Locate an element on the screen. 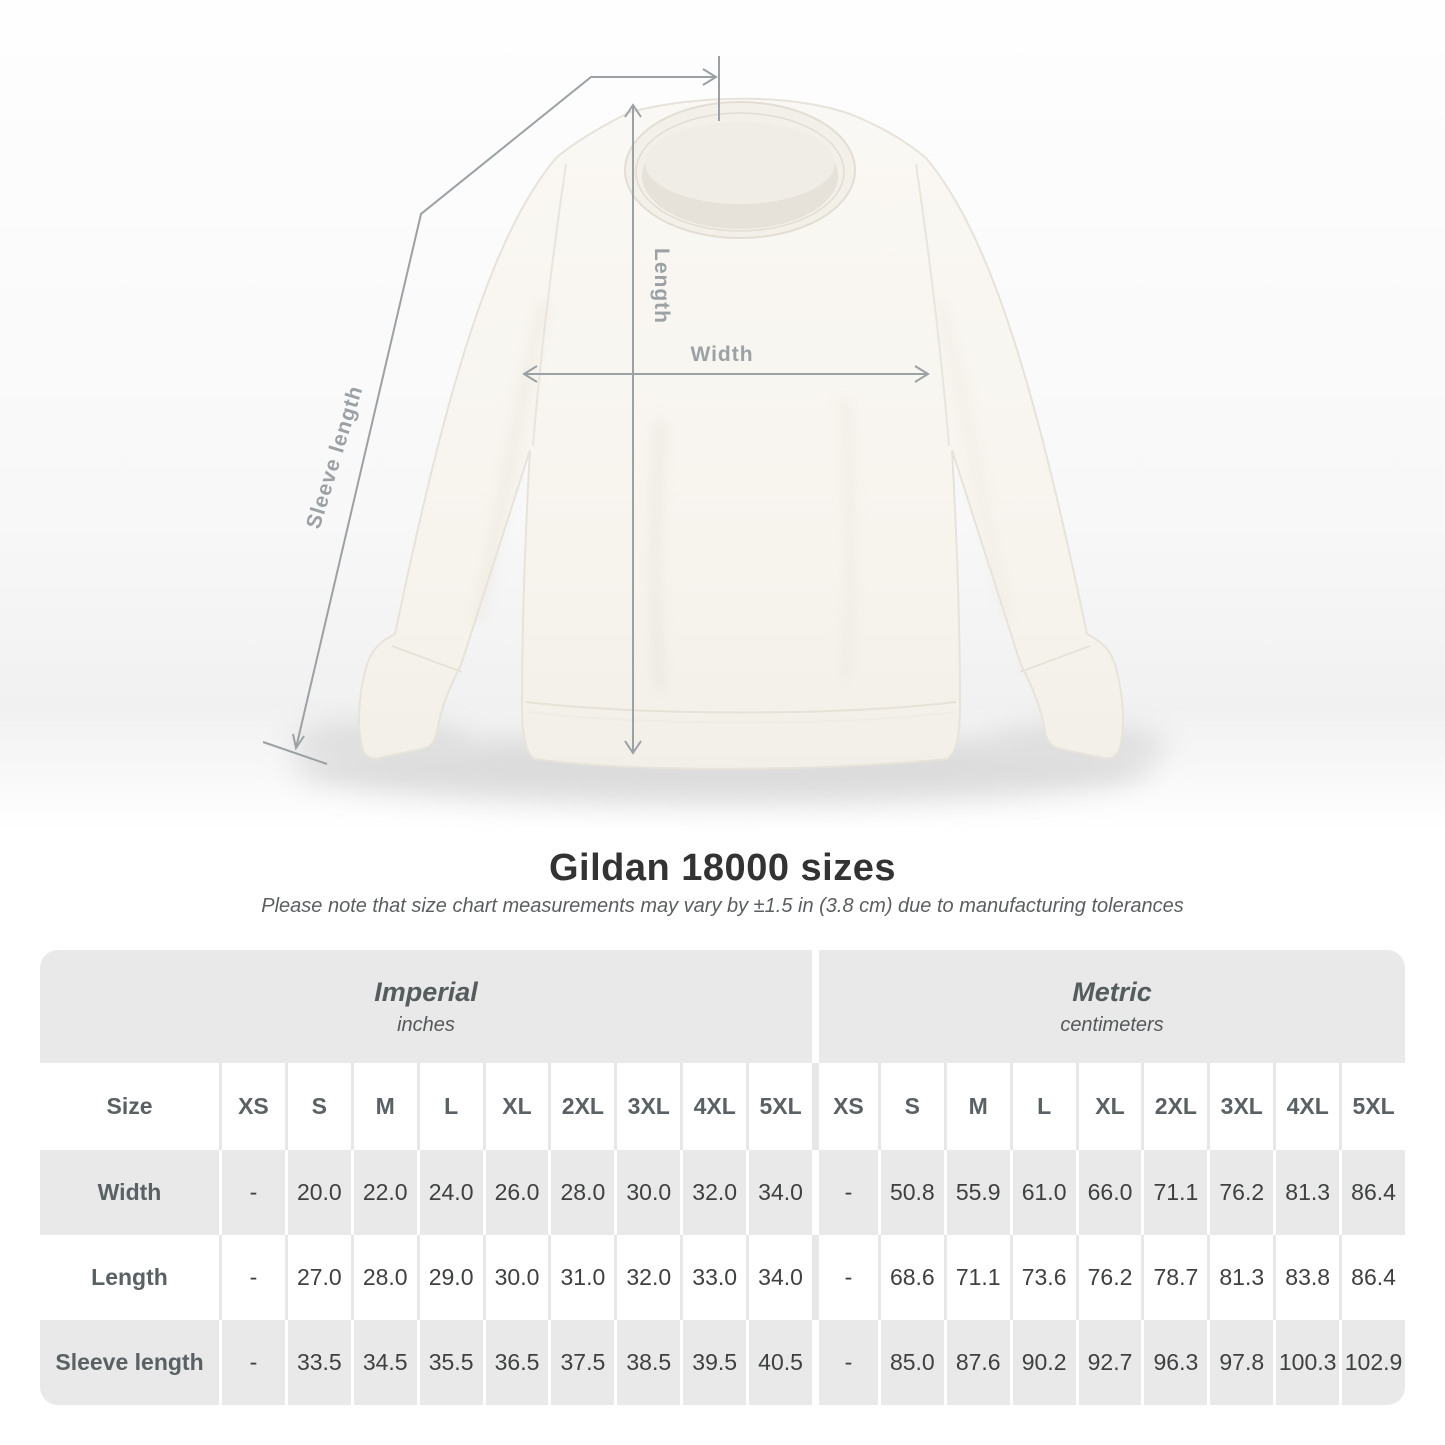 The image size is (1445, 1445). value-cell: 100.3 is located at coordinates (1306, 1362).